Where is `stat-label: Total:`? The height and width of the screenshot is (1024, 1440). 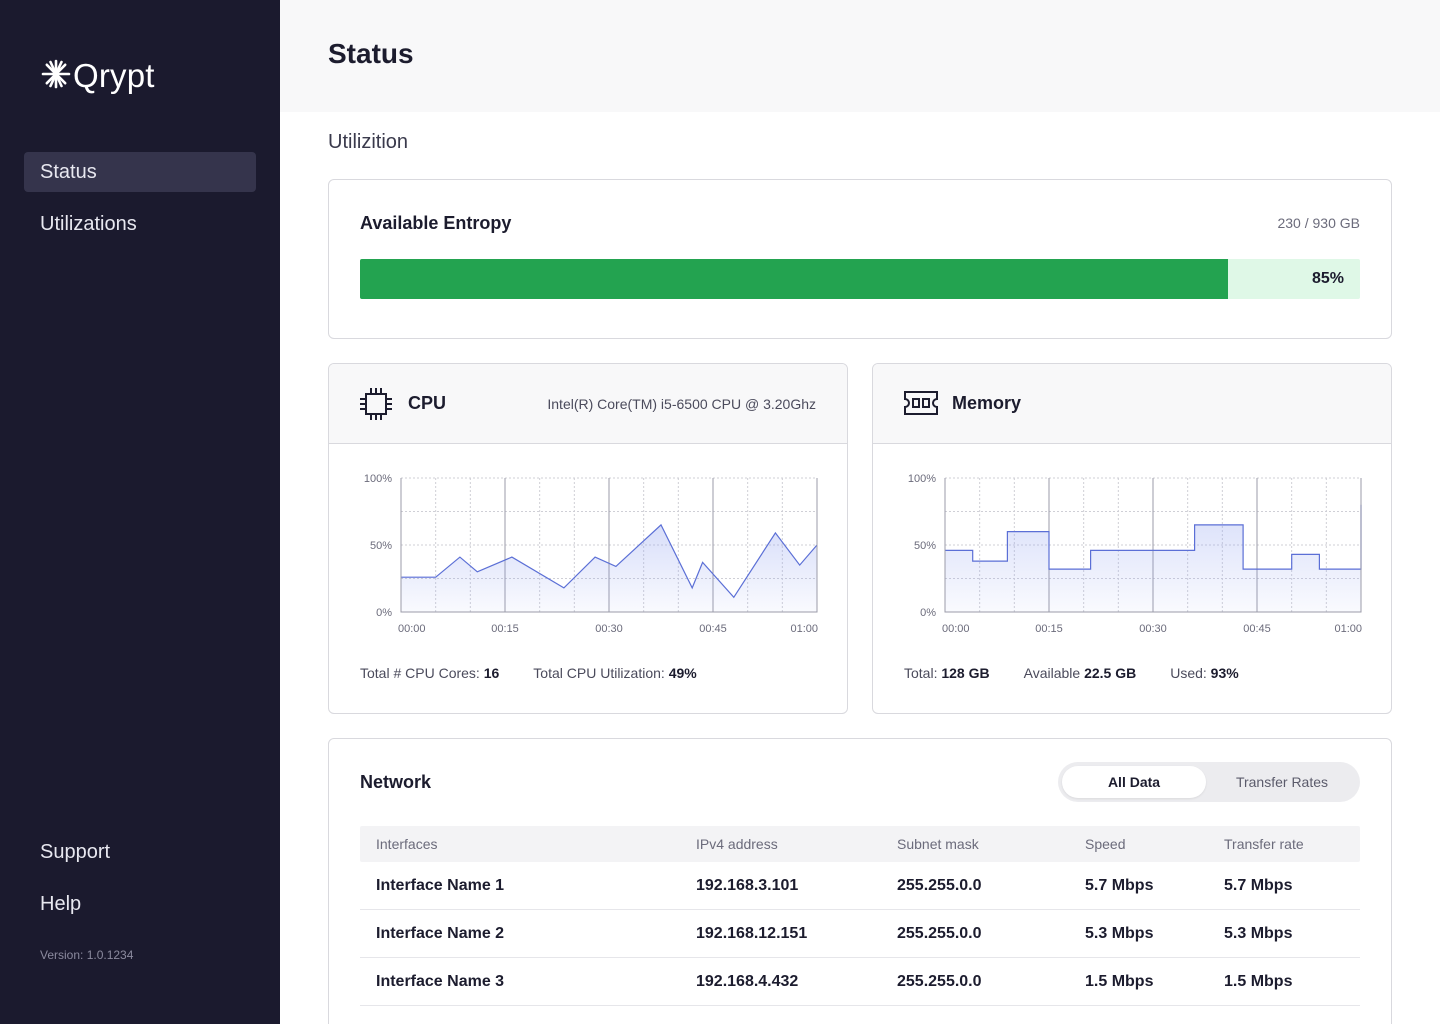
stat-label: Total: is located at coordinates (921, 673).